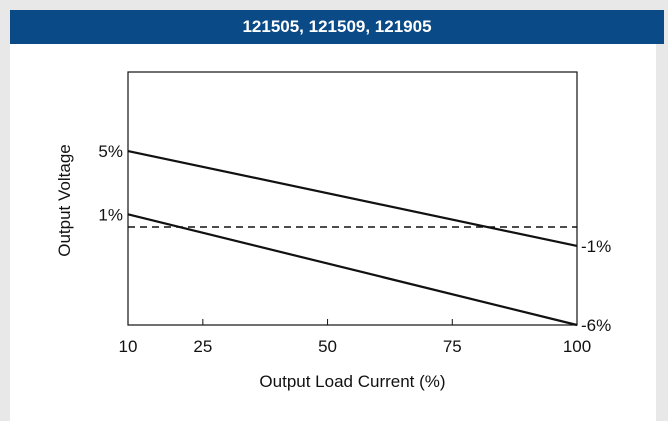  I want to click on y-left-tick-label: 1%, so click(110, 214).